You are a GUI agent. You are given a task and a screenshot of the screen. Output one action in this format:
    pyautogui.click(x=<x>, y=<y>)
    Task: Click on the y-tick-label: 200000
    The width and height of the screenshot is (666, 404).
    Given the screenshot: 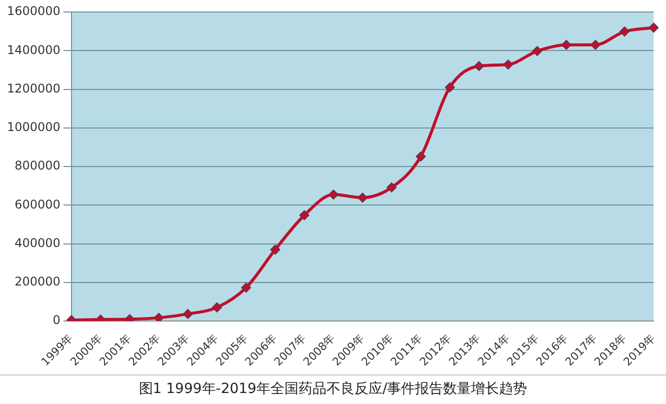 What is the action you would take?
    pyautogui.click(x=37, y=281)
    